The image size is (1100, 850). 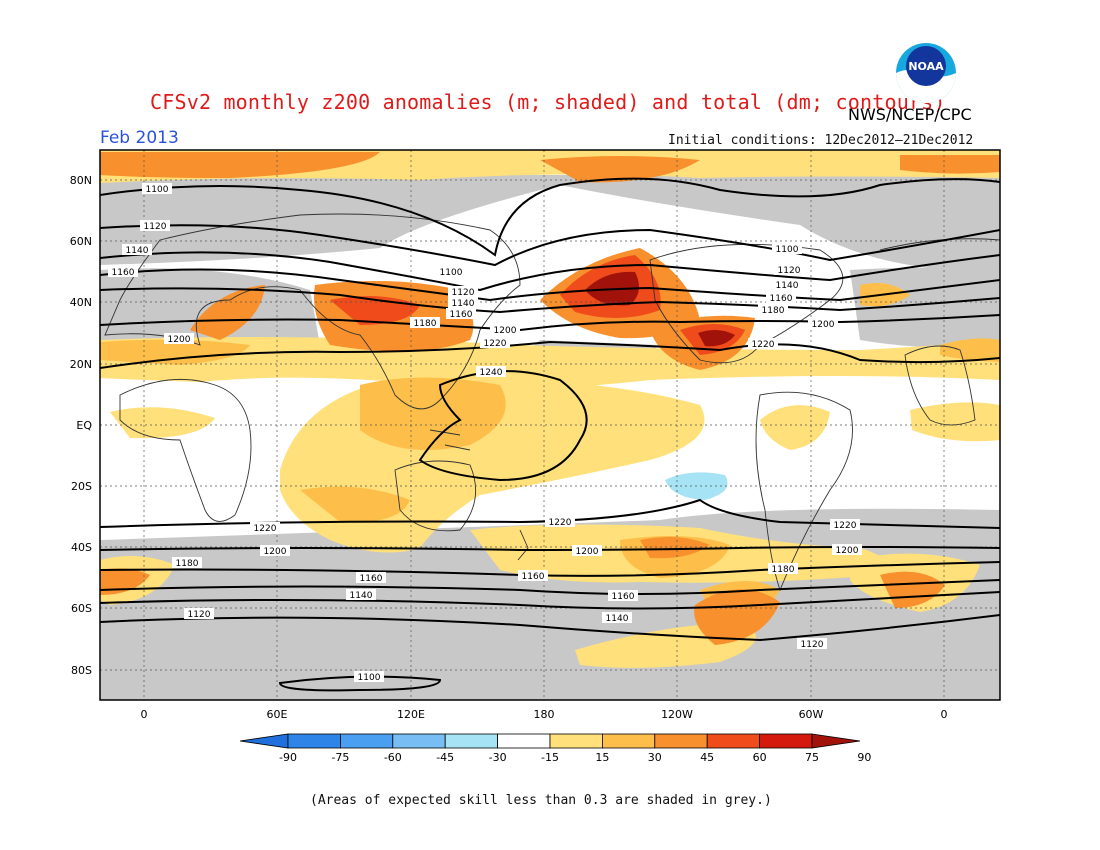 I want to click on initial-conditions: Initial conditions: 12Dec2012–21Dec2012, so click(x=821, y=140).